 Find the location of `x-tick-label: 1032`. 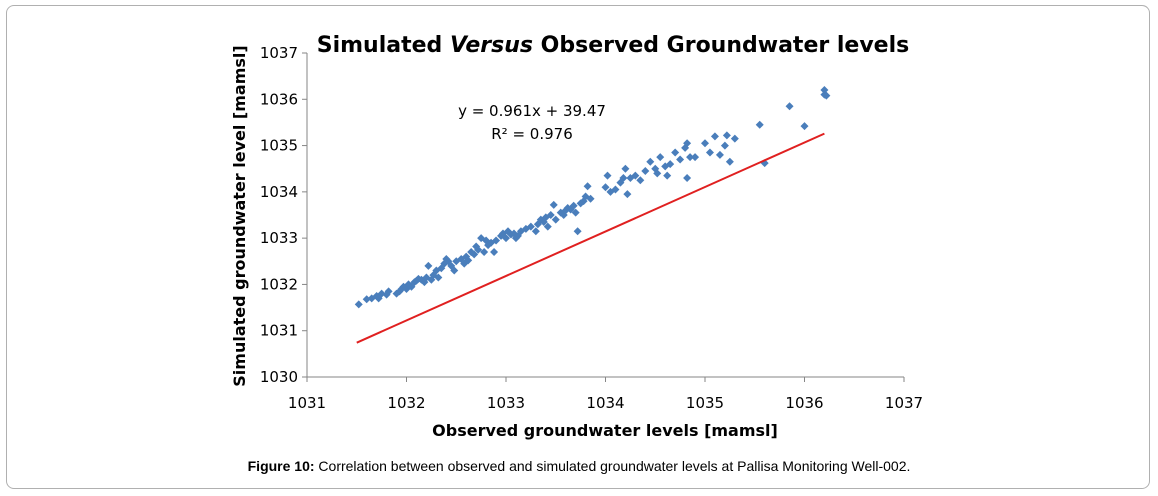

x-tick-label: 1032 is located at coordinates (406, 403).